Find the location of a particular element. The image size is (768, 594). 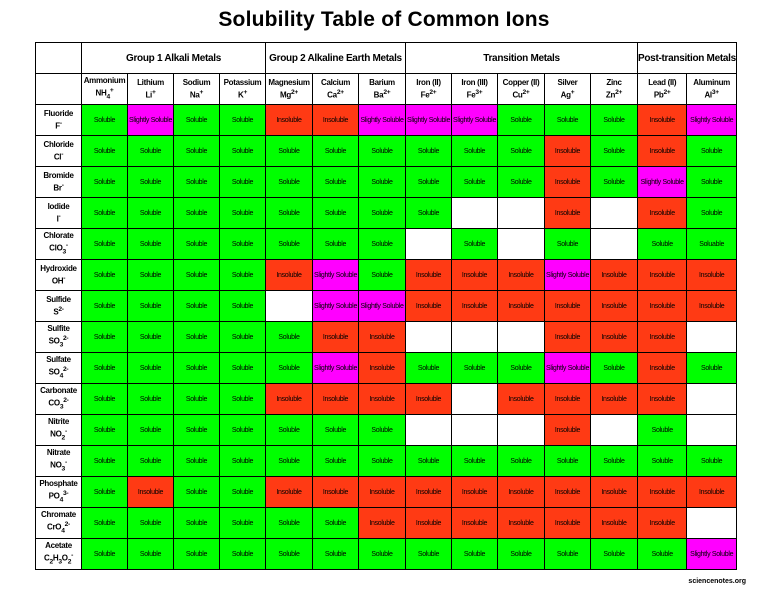

cation-header-lithium: Lithium Li+ is located at coordinates (150, 89).